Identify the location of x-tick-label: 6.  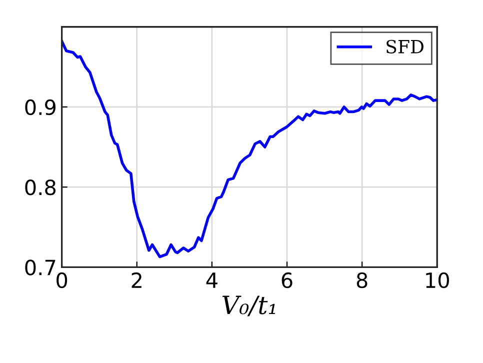
(287, 280).